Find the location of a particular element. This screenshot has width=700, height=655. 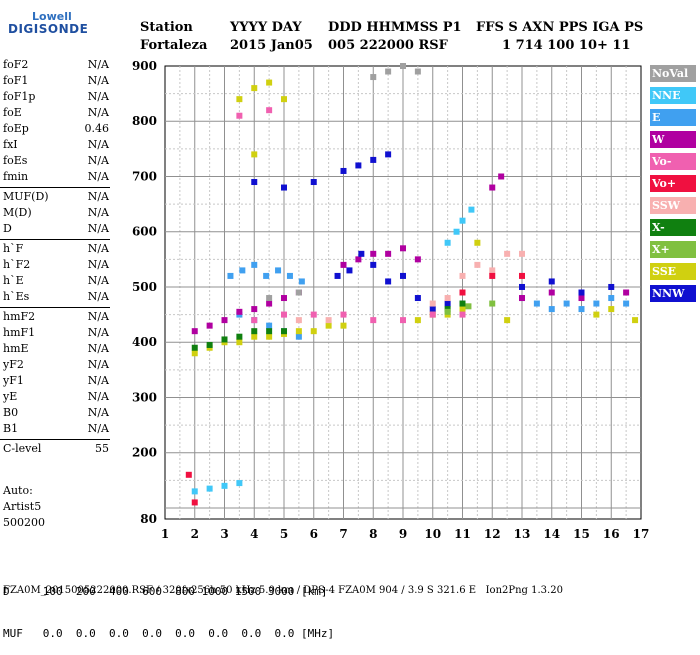

param-row: hmE N/A is located at coordinates (56, 350).